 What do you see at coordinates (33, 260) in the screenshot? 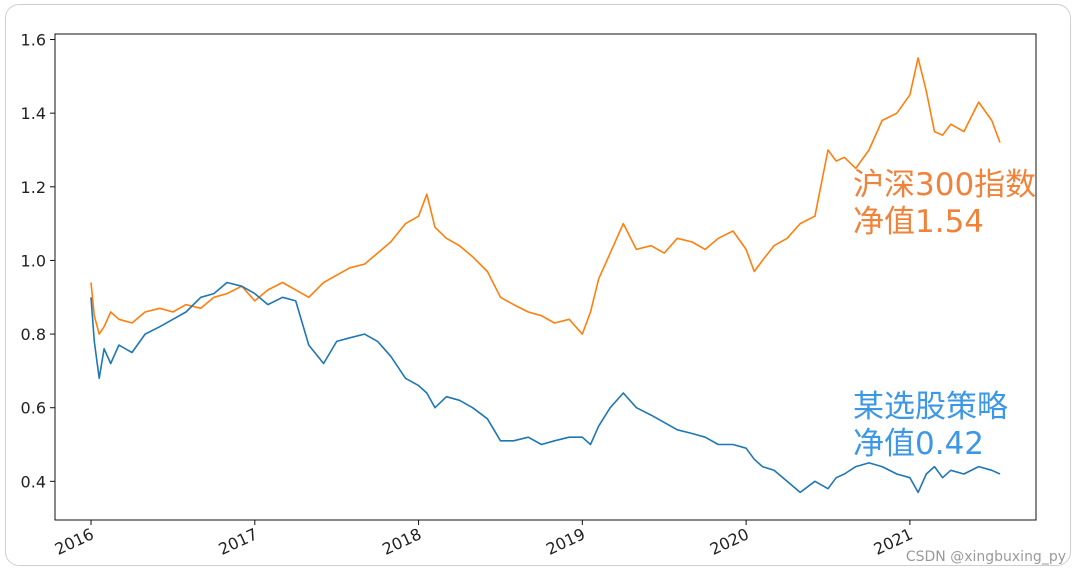
I see `y-tick-label: 1.0` at bounding box center [33, 260].